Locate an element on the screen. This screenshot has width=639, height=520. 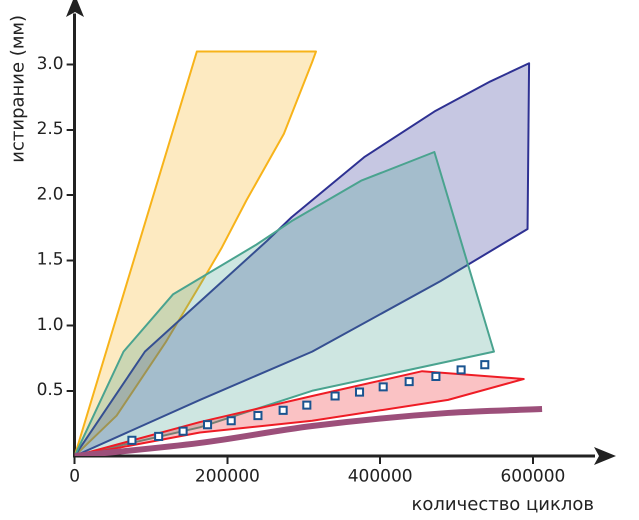
y-tick-label: 2.5 is located at coordinates (50, 129).